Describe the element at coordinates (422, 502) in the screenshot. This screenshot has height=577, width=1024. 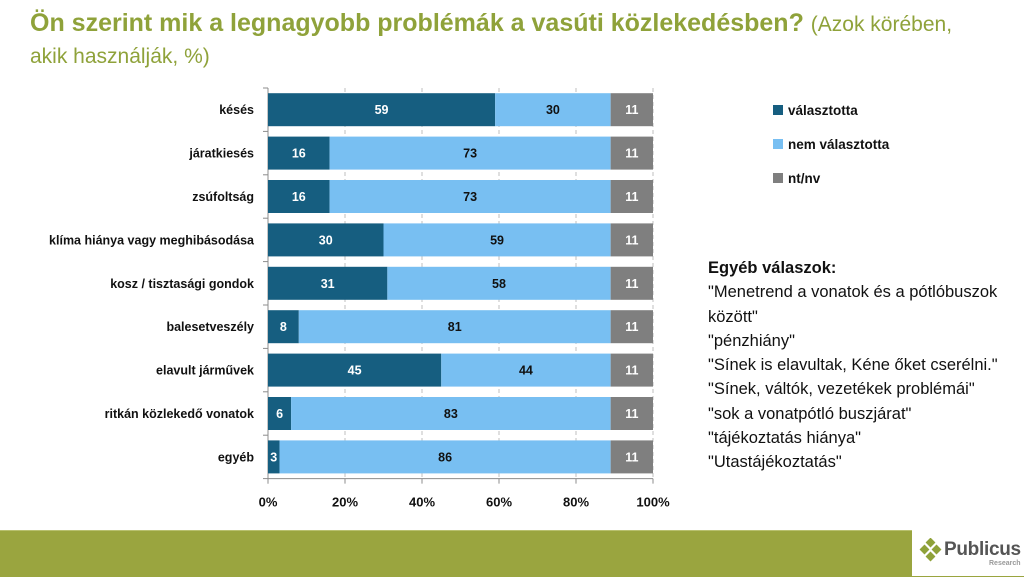
I see `x-tick-label: 40%` at that location.